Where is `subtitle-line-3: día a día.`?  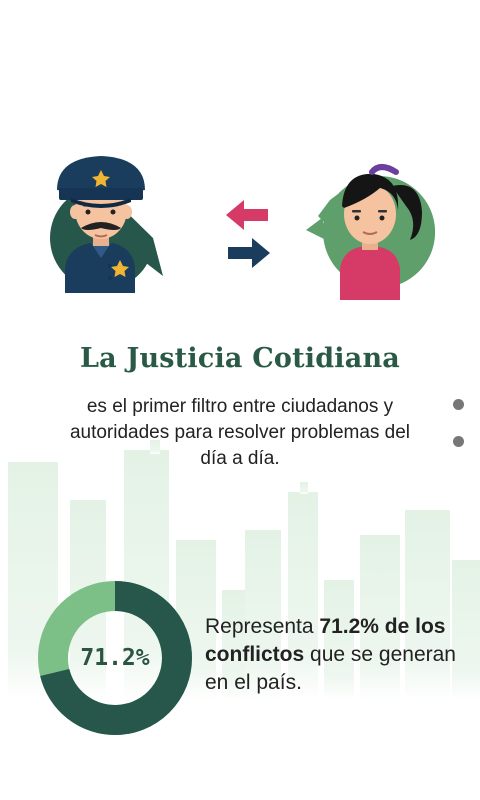
subtitle-line-3: día a día. is located at coordinates (240, 458).